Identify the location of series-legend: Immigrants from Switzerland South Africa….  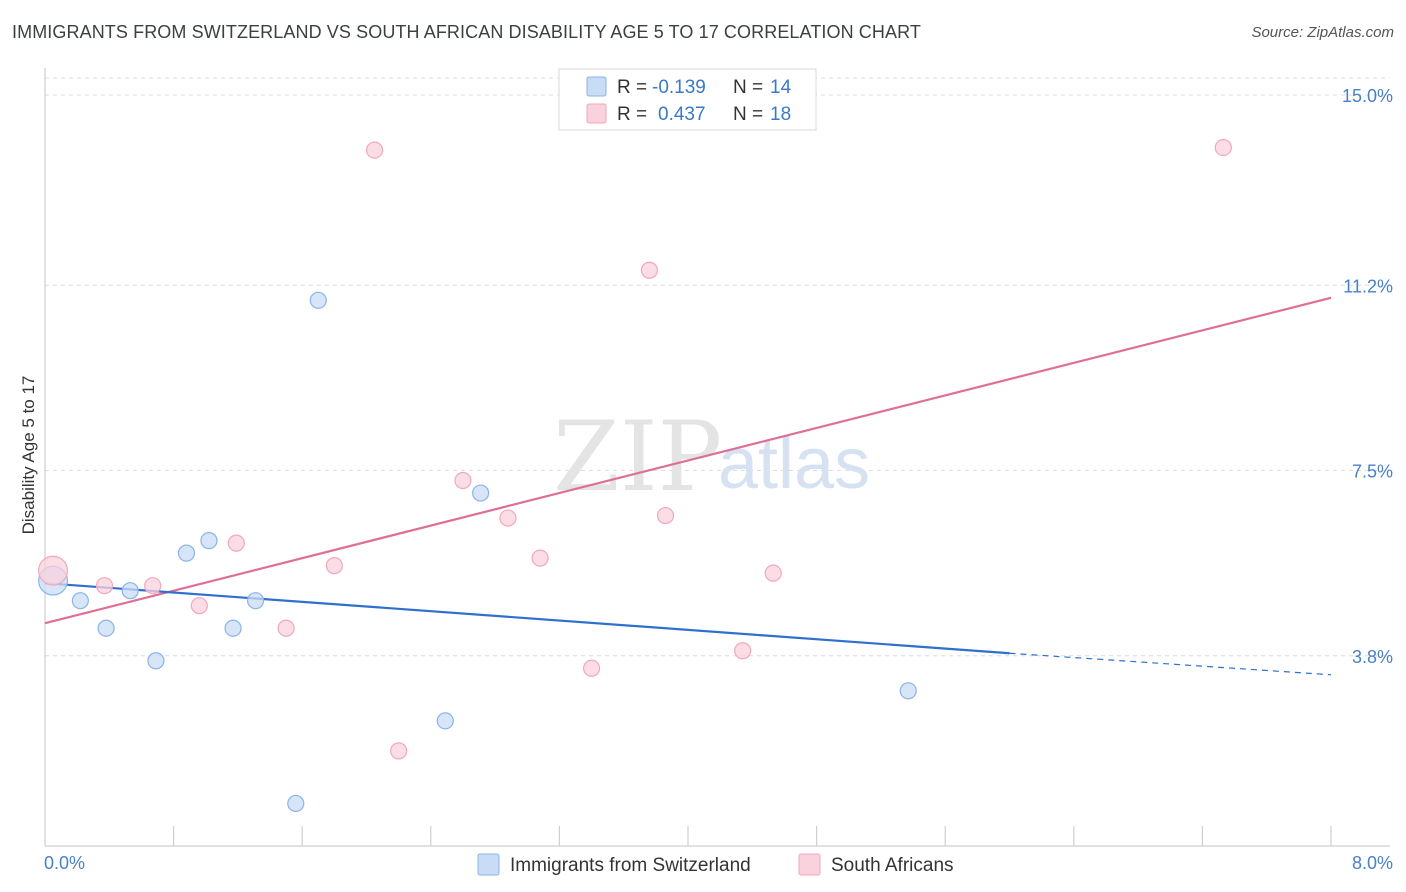
(715, 864).